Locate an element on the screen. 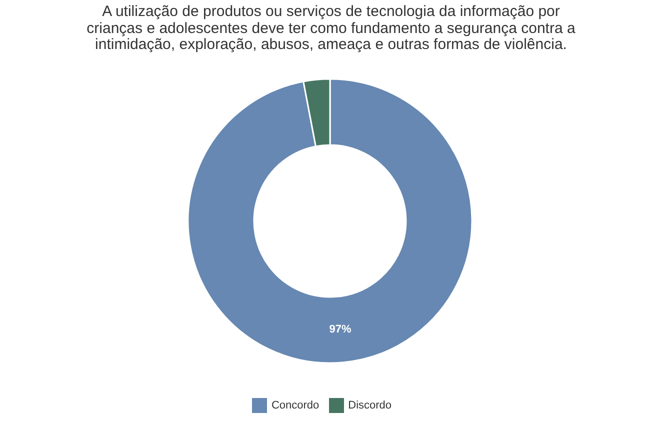 The height and width of the screenshot is (439, 654). chart-title: A utilização de produtos ou serviços de tecnologia da informação por crianças e adolescentes deve ter como fundamento a segurança contra a intimidação, exploração, abusos, ameaça e outras formas de violência. is located at coordinates (331, 28).